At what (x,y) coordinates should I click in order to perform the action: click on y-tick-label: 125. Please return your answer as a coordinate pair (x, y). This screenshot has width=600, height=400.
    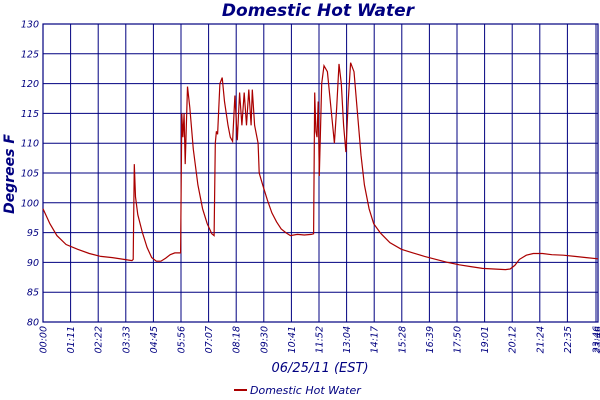
    Looking at the image, I should click on (30, 54).